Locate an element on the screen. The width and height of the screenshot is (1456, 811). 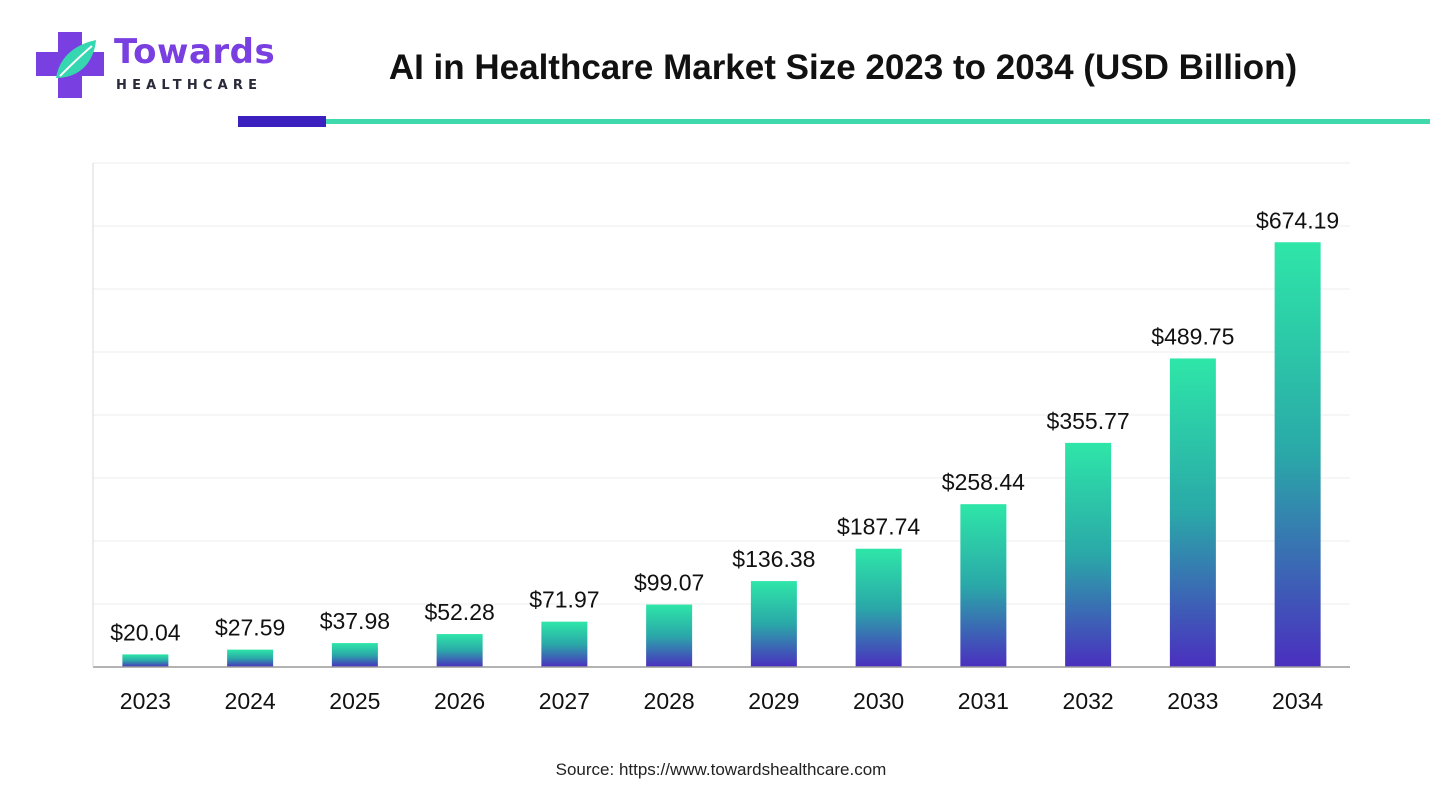
brand-logo: Towards HEALTHCARE is located at coordinates (156, 65).